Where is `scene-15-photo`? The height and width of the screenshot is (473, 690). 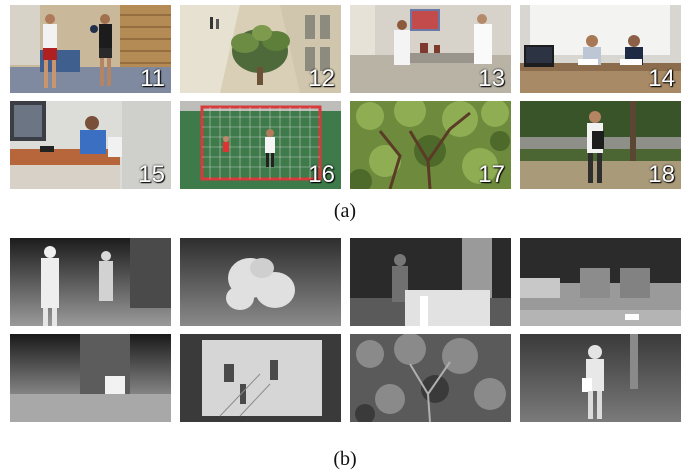 scene-15-photo is located at coordinates (90, 145).